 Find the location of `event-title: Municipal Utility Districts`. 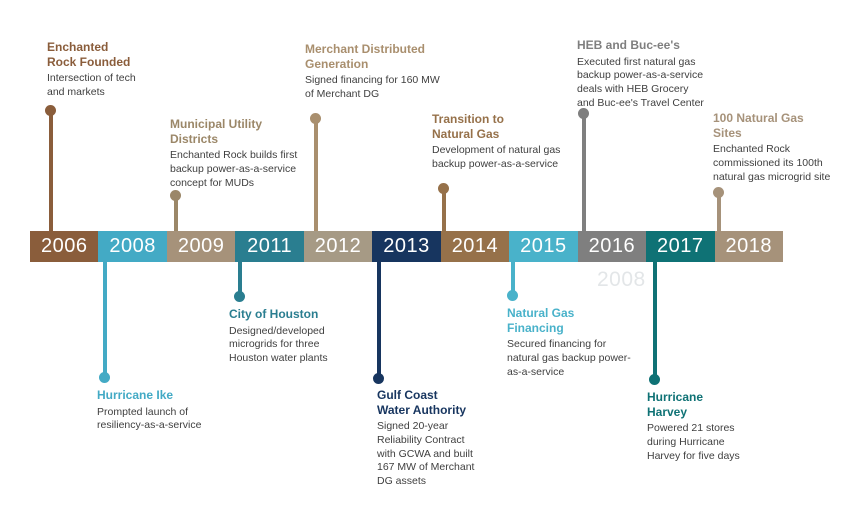

event-title: Municipal Utility Districts is located at coordinates (216, 131).